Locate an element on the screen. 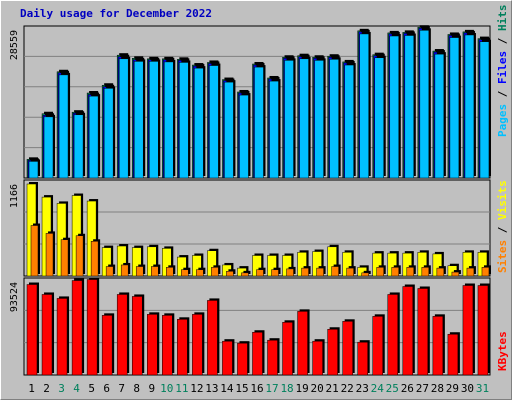 The image size is (512, 400). hits-files-pages-ymax-label: 28559 is located at coordinates (14, 45).